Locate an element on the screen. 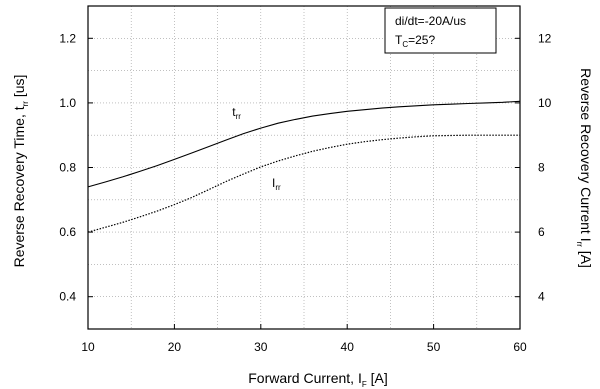 Image resolution: width=600 pixels, height=389 pixels. y-left-tick-label: 0.6 is located at coordinates (67, 232).